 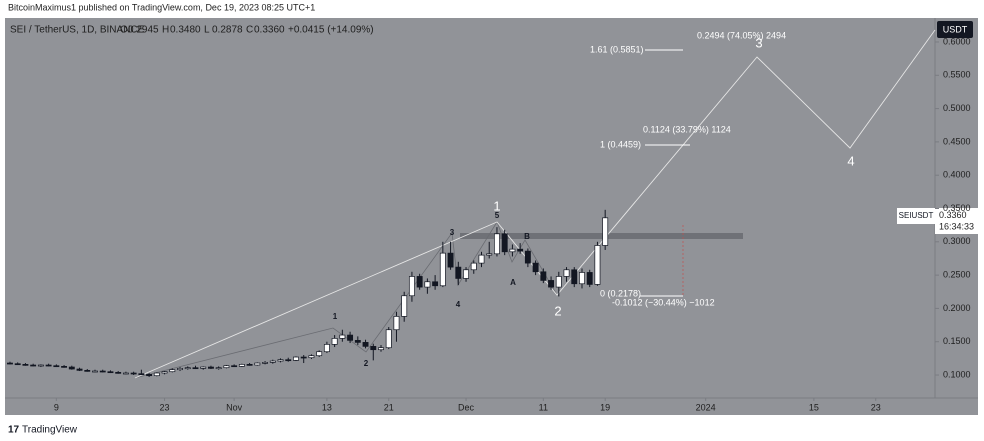 What do you see at coordinates (185, 30) in the screenshot?
I see `legend-value: 0.3480` at bounding box center [185, 30].